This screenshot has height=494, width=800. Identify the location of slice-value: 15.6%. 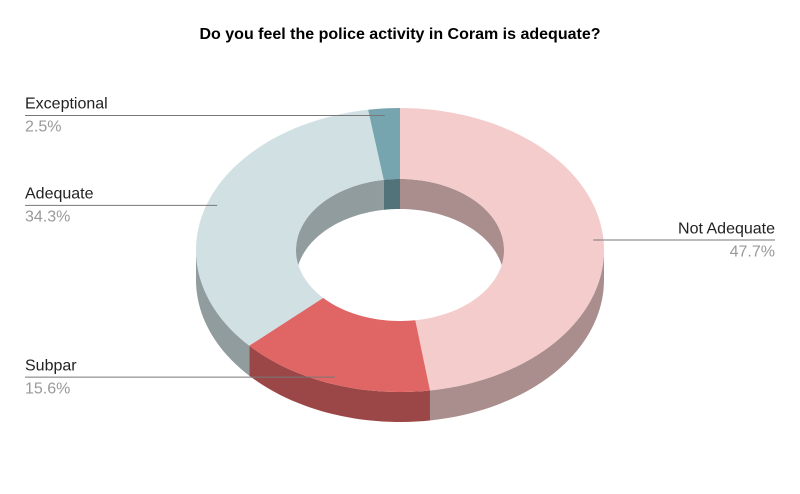
(47, 388).